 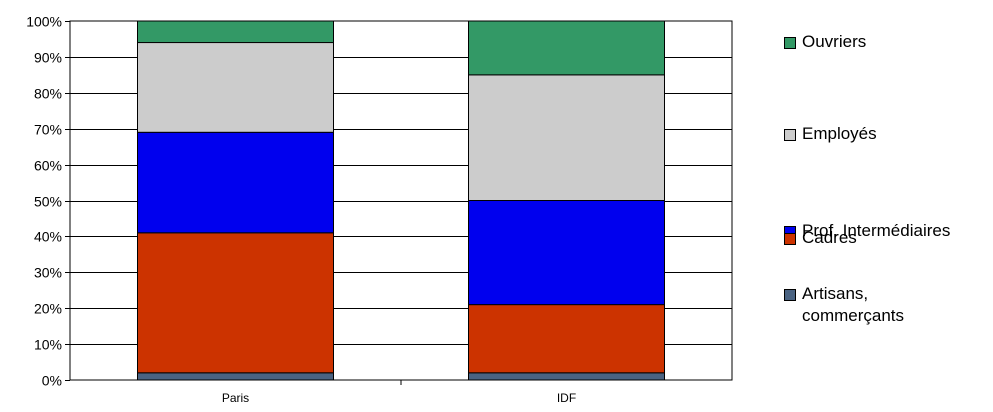 I want to click on y-tick-label: 50%, so click(x=48, y=202).